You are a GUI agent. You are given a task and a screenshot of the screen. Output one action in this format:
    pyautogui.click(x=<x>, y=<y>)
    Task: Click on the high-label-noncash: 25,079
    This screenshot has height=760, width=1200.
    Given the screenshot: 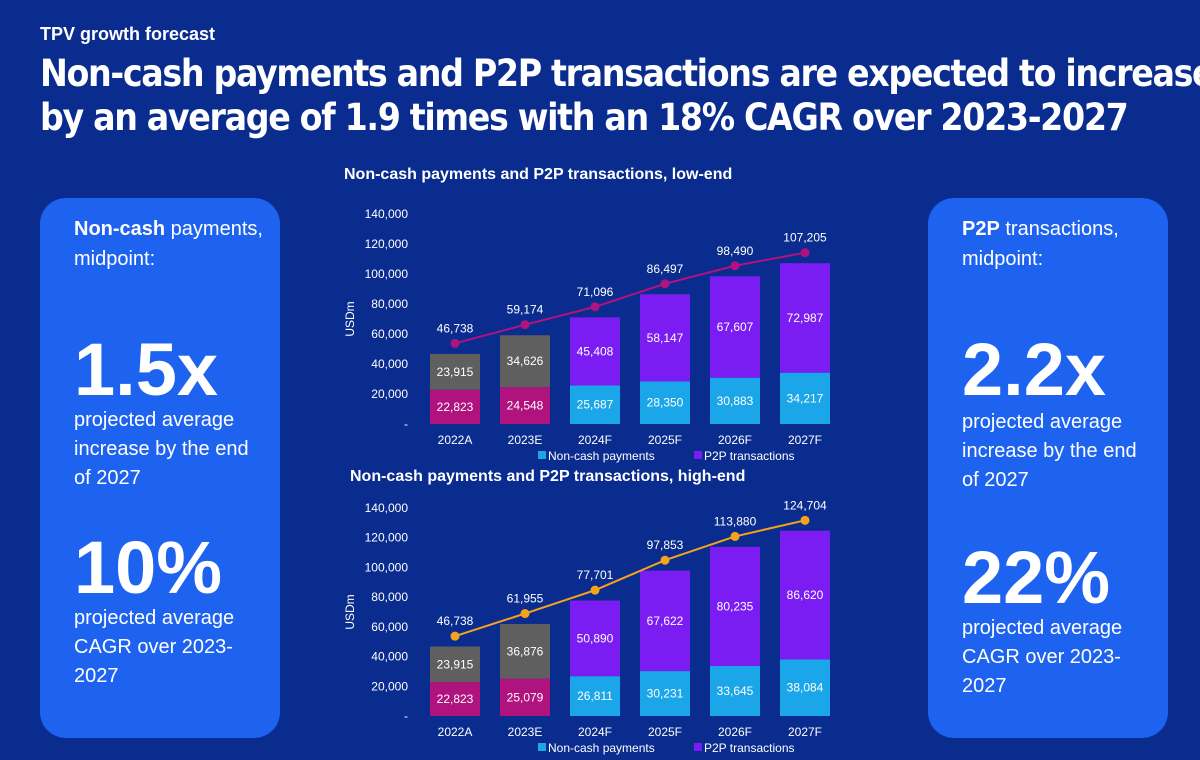 What is the action you would take?
    pyautogui.click(x=525, y=697)
    